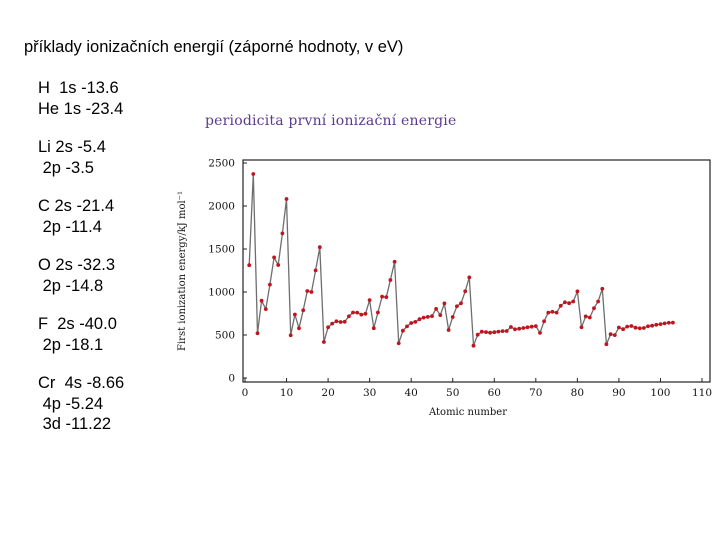  What do you see at coordinates (410, 393) in the screenshot?
I see `x-tick-label: 40` at bounding box center [410, 393].